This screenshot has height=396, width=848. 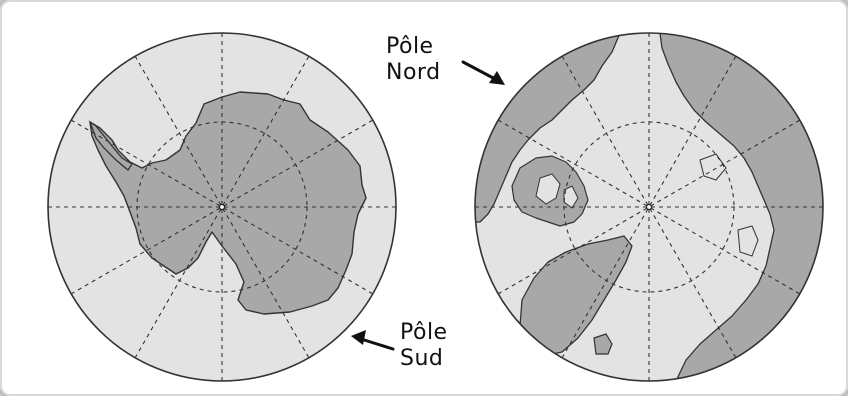 I want to click on arrow-south-icon, so click(x=373, y=340).